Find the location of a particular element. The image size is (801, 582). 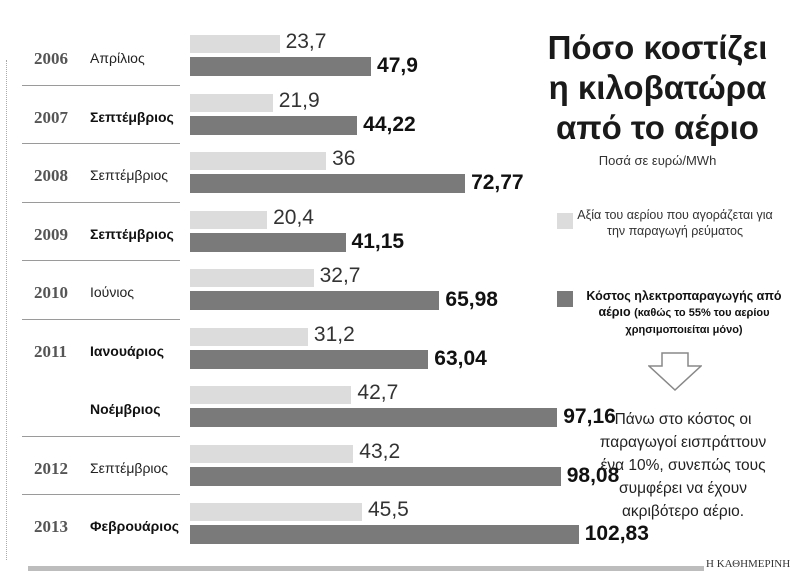

chart-title: Πόσο κοστίζει η κιλοβατώρα από το αέριο is located at coordinates (657, 87).